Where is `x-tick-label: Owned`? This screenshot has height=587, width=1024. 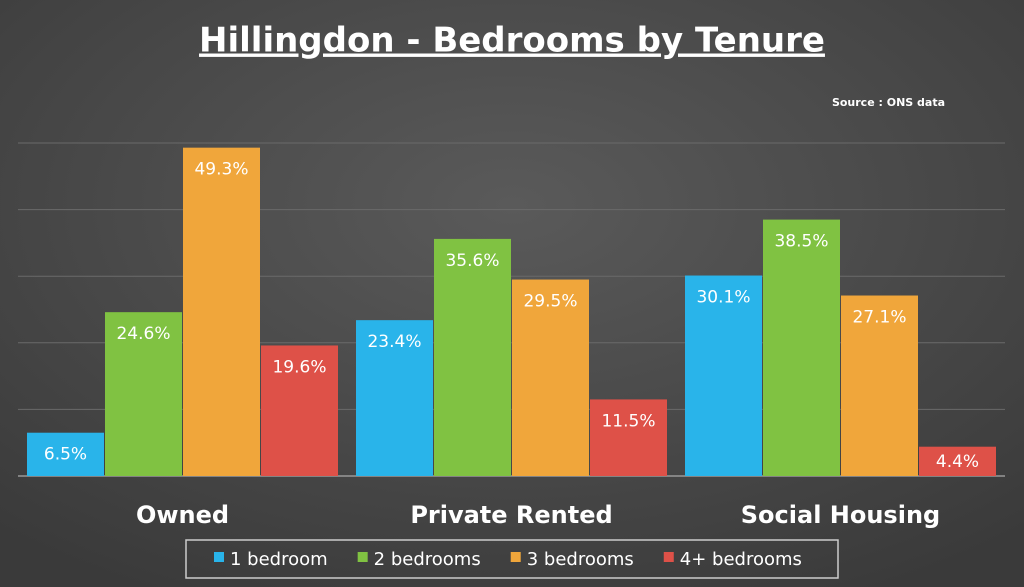 x-tick-label: Owned is located at coordinates (182, 515).